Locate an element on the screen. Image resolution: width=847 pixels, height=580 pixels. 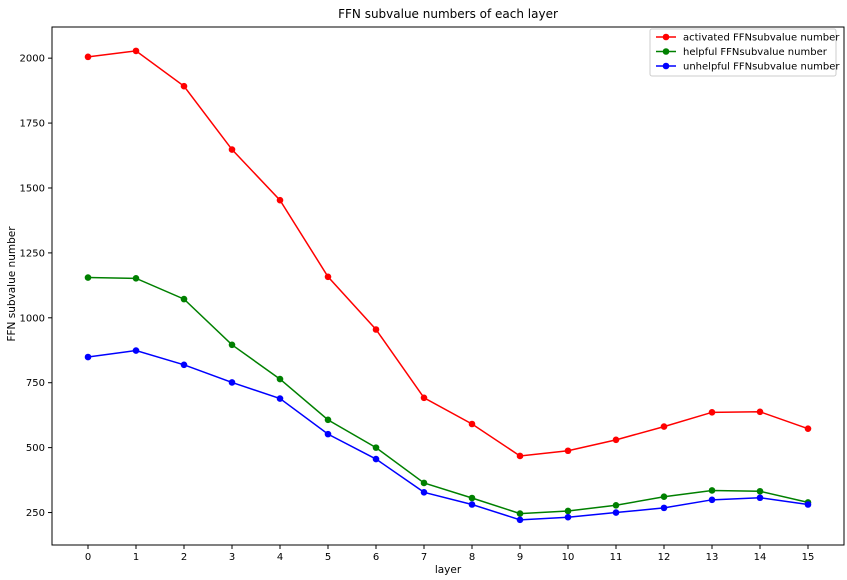
y-tick-label: 1750 is located at coordinates (32, 124).